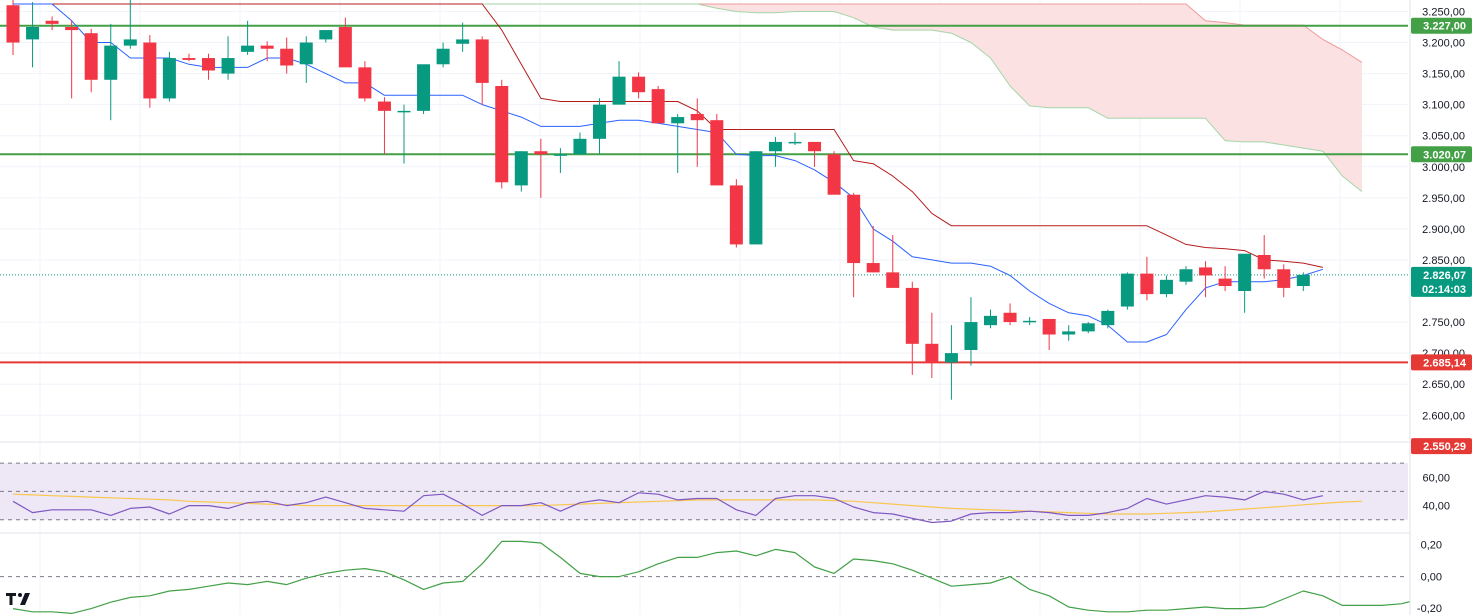 The width and height of the screenshot is (1473, 615). I want to click on price-tick-label: 3.200,00, so click(1443, 44).